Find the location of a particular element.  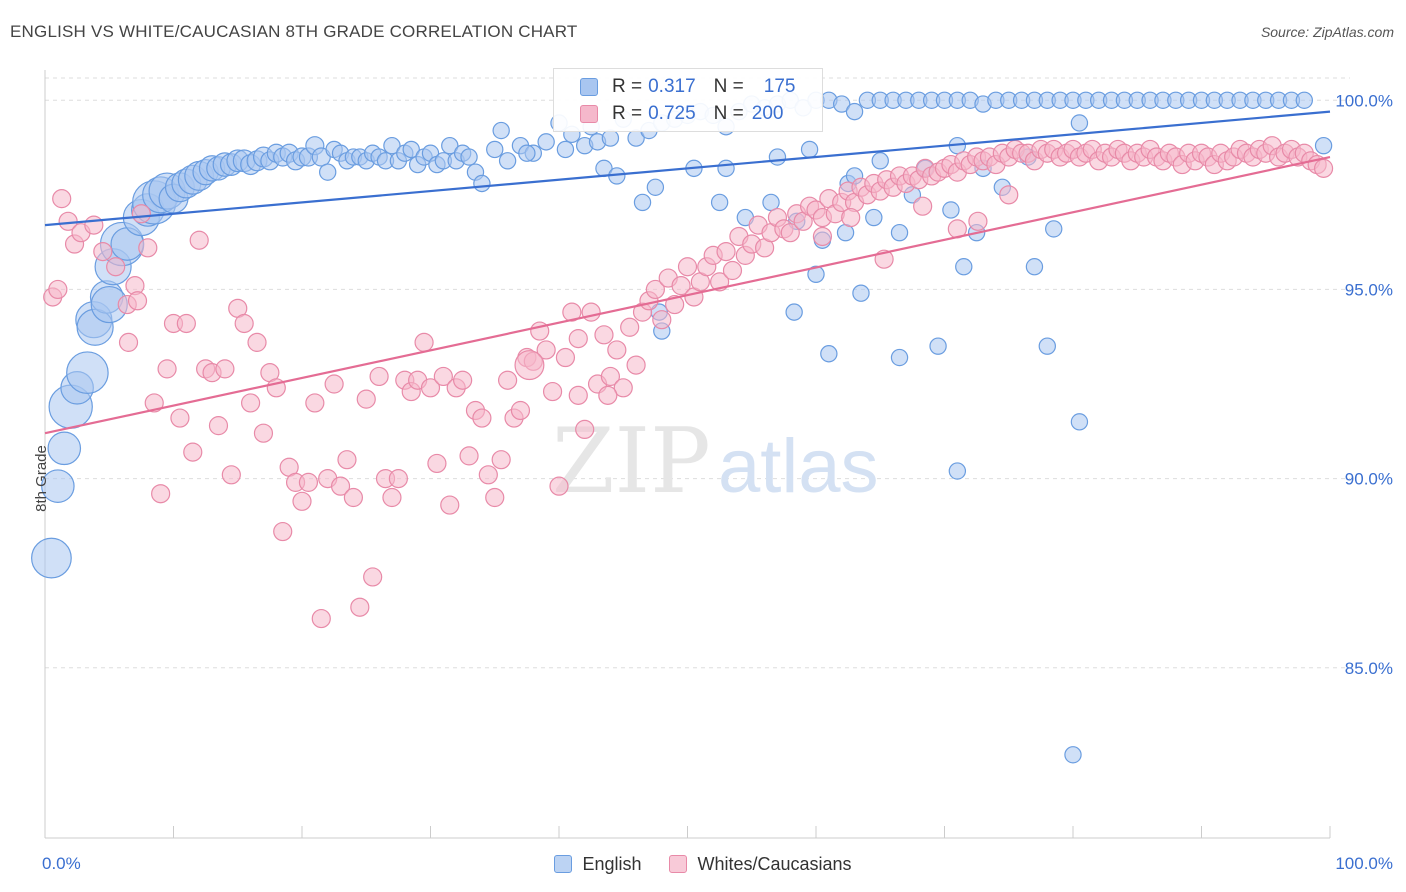

x-tick-label: 100.0% is located at coordinates (1364, 863).